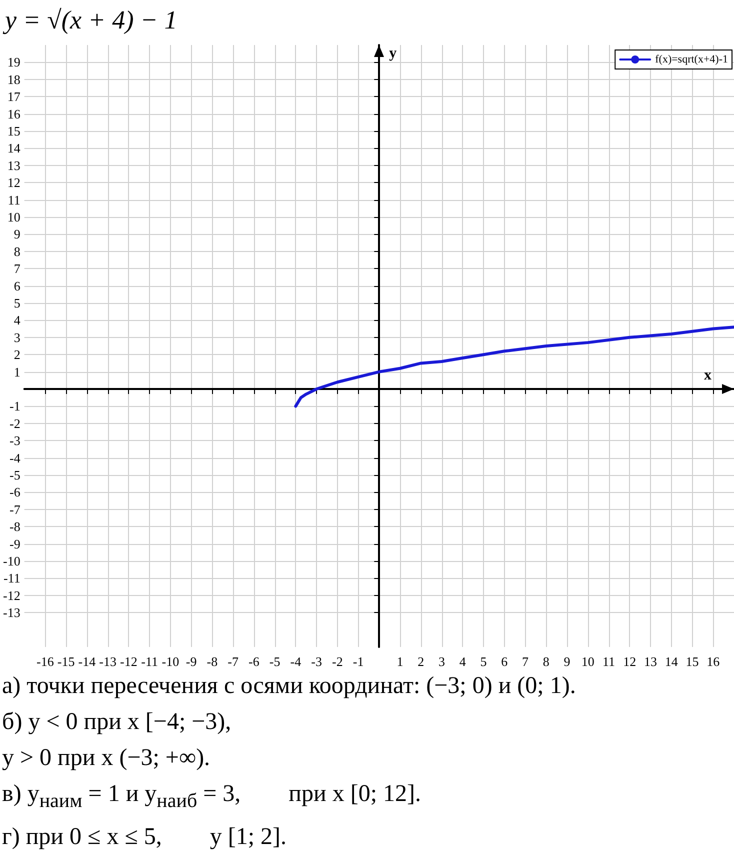  I want to click on x-tick-label: -6, so click(254, 661).